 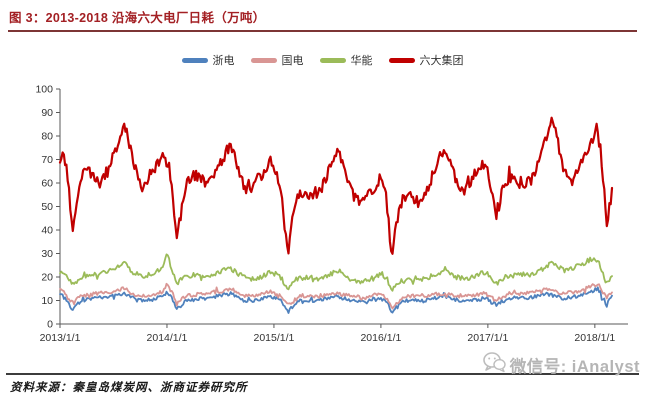 What do you see at coordinates (44, 90) in the screenshot?
I see `svg-text: 100` at bounding box center [44, 90].